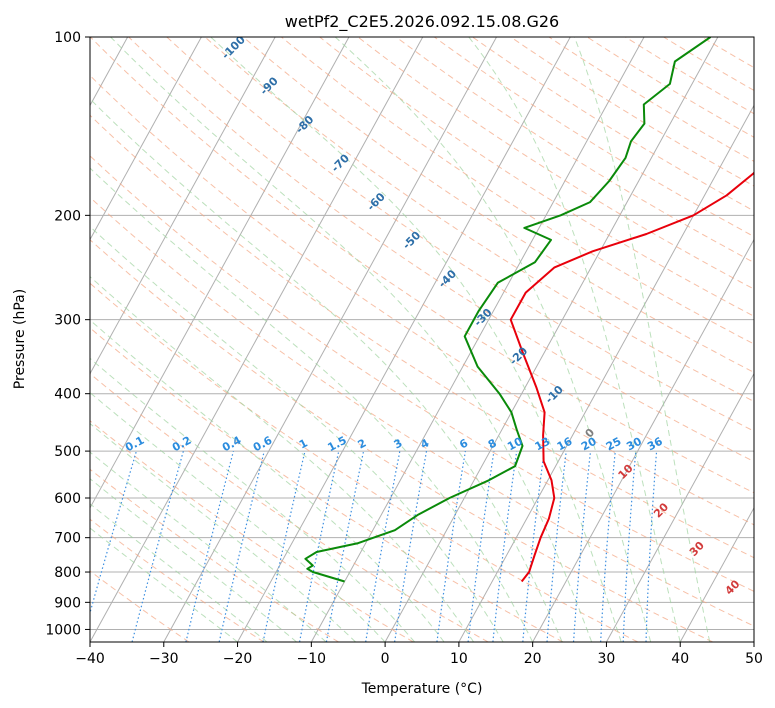 The height and width of the screenshot is (708, 775). Describe the element at coordinates (67, 321) in the screenshot. I see `y-tick-label: 300` at that location.